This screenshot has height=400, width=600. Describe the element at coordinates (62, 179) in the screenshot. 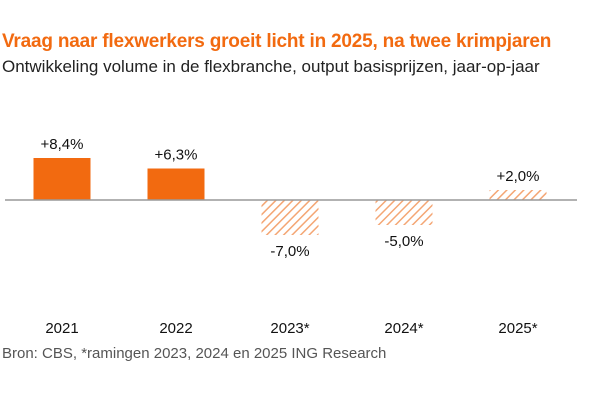

I see `bar-2021` at that location.